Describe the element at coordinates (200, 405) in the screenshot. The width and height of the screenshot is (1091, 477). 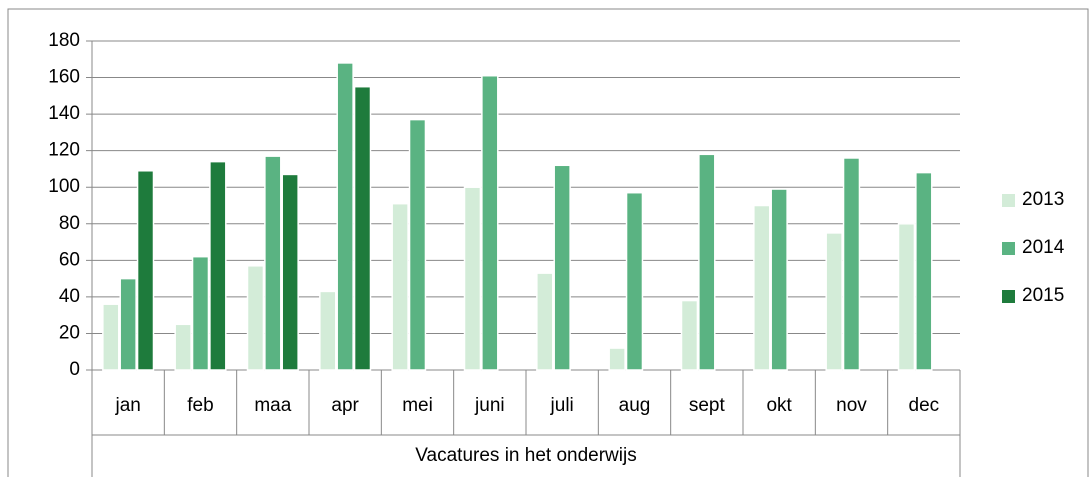
I see `x-tick-label: feb` at that location.